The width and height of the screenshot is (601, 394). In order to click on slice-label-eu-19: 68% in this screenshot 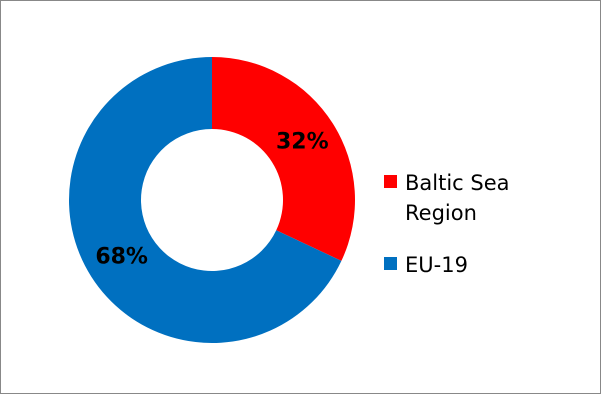, I will do `click(121, 256)`.